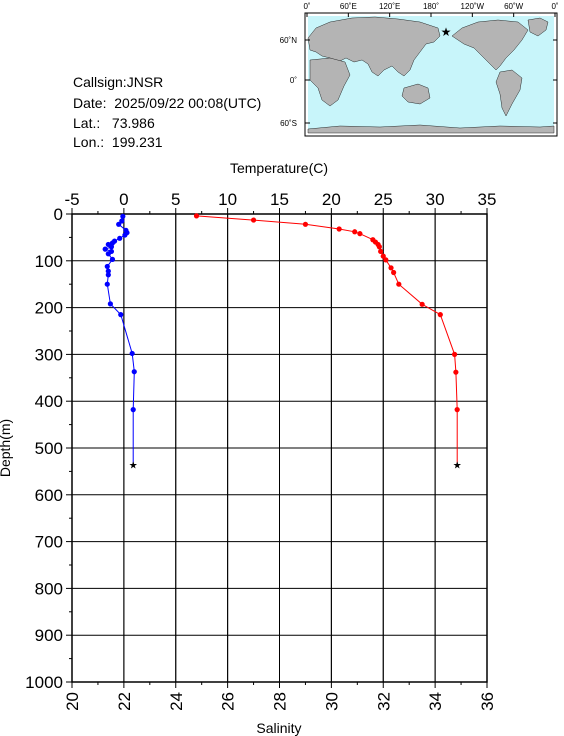 The height and width of the screenshot is (736, 564). I want to click on salinity-point-star: ★, so click(457, 465).